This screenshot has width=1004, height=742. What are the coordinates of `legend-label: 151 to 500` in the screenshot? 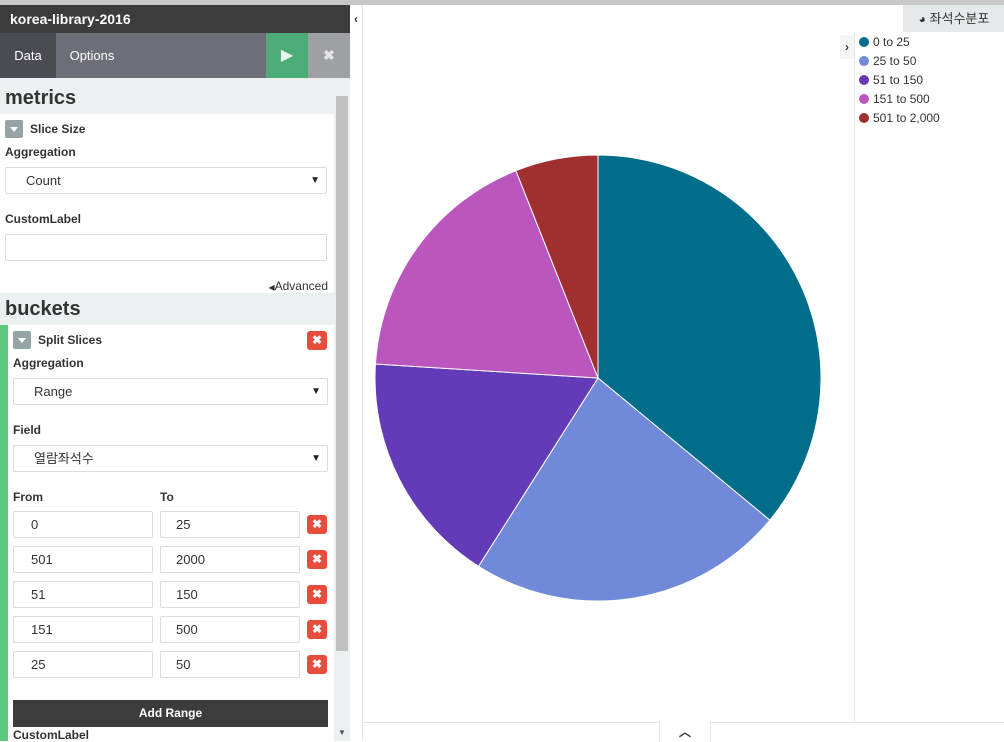 It's located at (901, 99).